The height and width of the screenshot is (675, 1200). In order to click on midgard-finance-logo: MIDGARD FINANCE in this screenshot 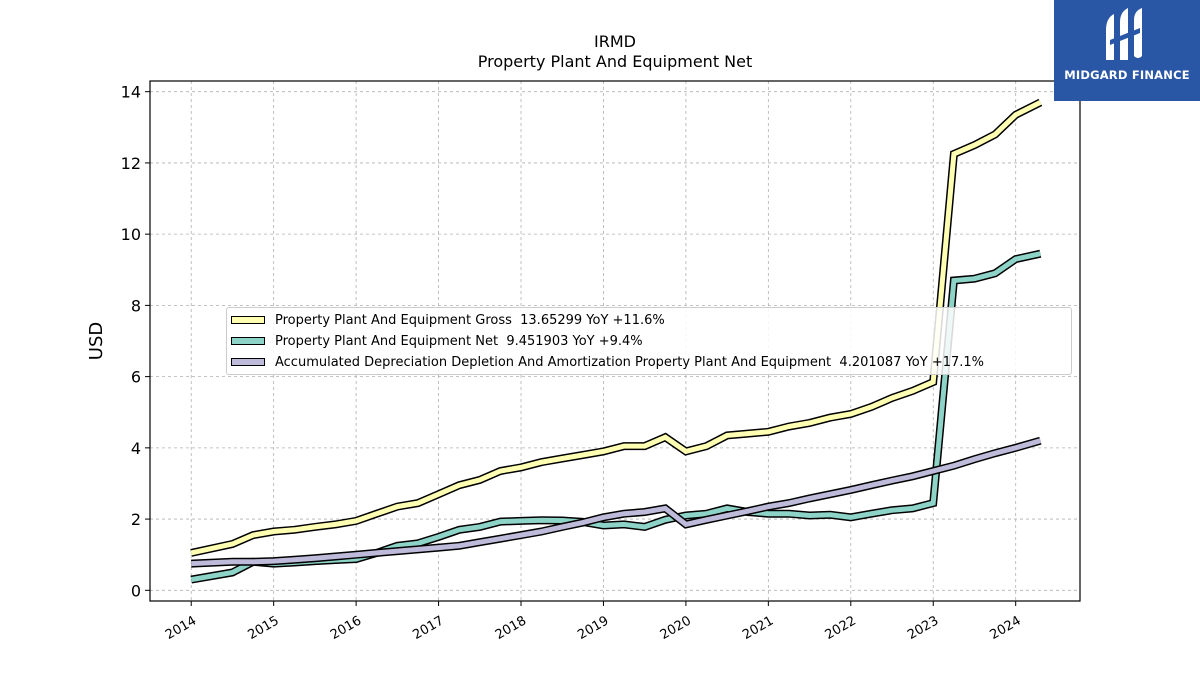, I will do `click(1127, 50)`.